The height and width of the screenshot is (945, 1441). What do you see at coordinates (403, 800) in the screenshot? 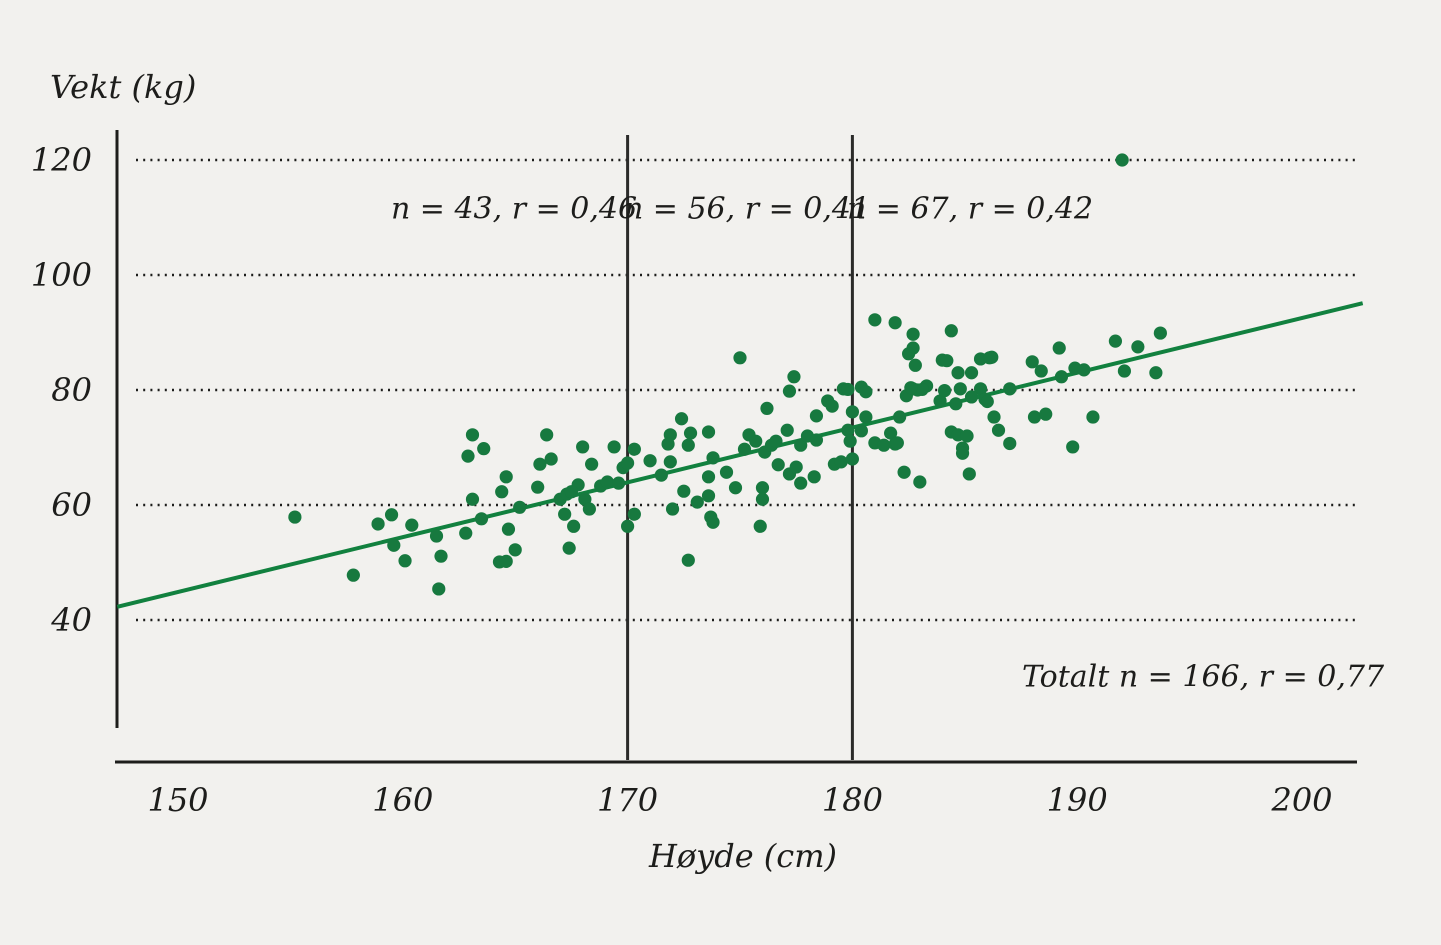
I see `x-tick-label-160: 160` at bounding box center [403, 800].